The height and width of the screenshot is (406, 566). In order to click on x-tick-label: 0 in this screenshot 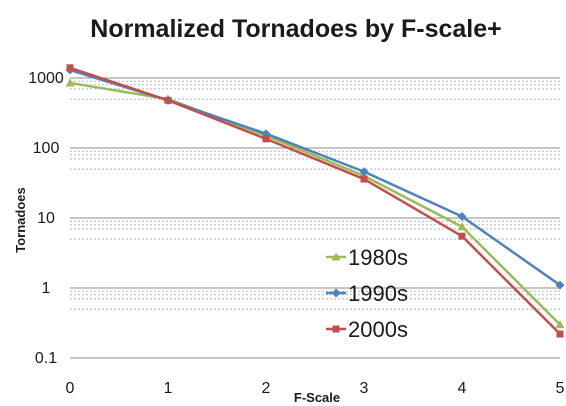, I will do `click(70, 388)`.